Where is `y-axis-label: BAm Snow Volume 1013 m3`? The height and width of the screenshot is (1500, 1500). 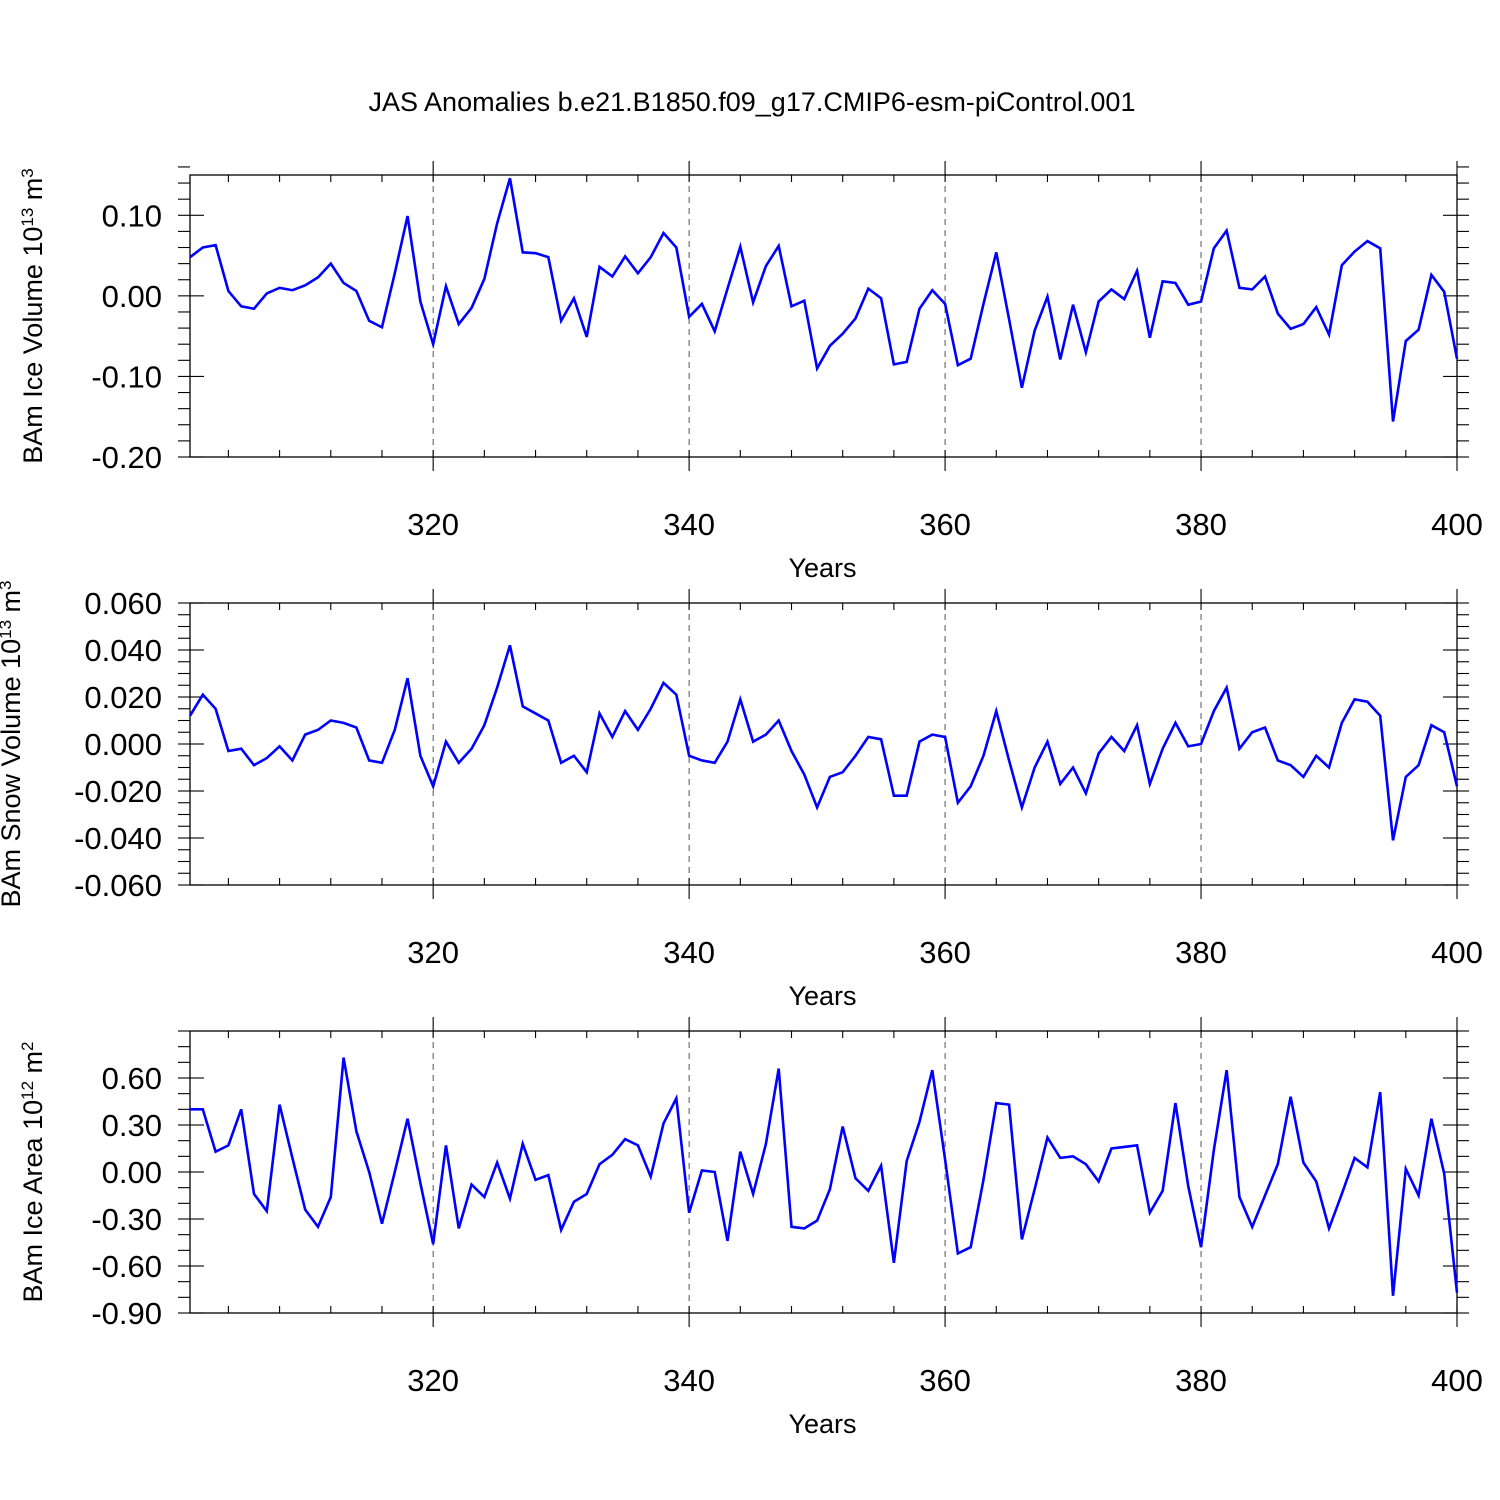
y-axis-label: BAm Snow Volume 1013 m3 is located at coordinates (13, 743).